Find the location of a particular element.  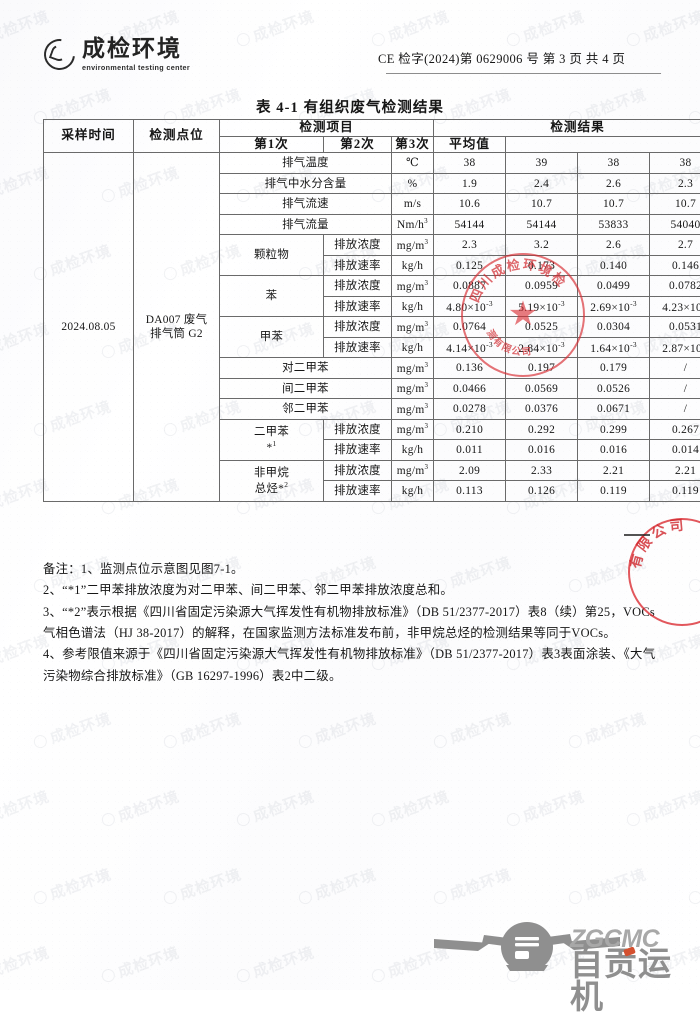

cell-run3: 0.179 is located at coordinates (614, 368).